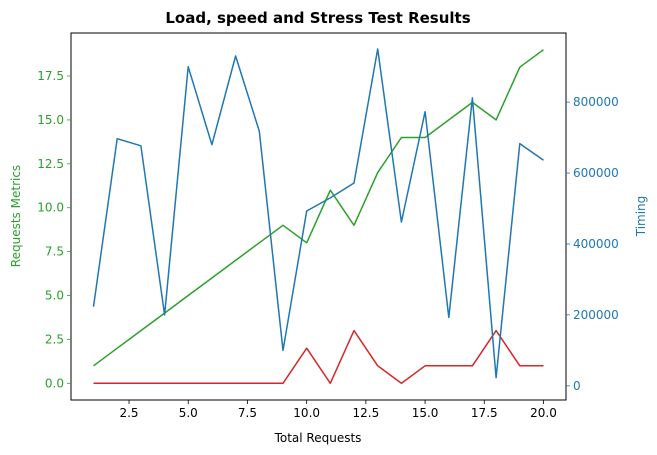  I want to click on right-y-tick-label: 400000, so click(596, 244).